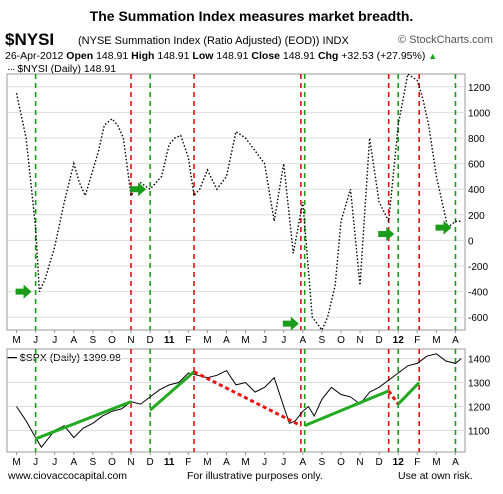 This screenshot has height=494, width=503. What do you see at coordinates (476, 216) in the screenshot?
I see `nysi-ytick-label: 200` at bounding box center [476, 216].